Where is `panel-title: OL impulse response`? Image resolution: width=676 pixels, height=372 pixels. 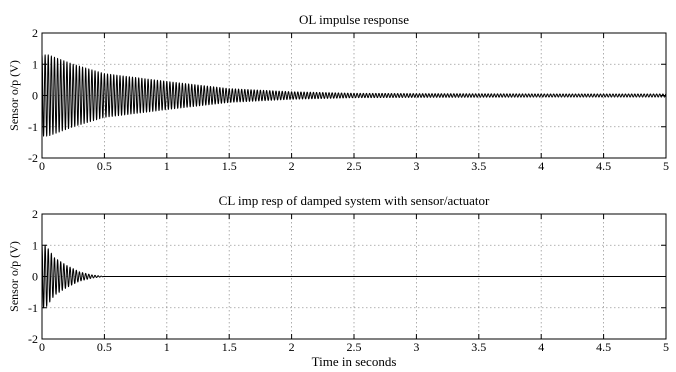
panel-title: OL impulse response is located at coordinates (354, 19).